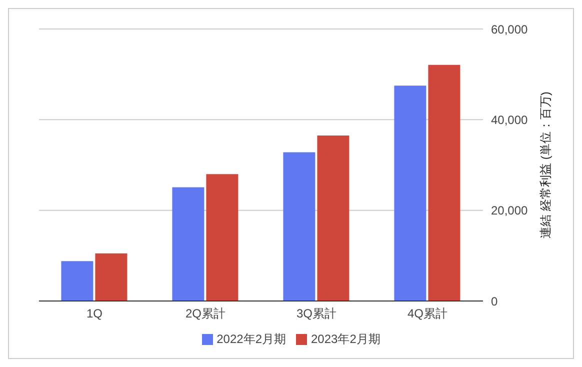 The height and width of the screenshot is (367, 582). What do you see at coordinates (545, 165) in the screenshot?
I see `y-axis-title: 連結 経常利益 (単位：百万)` at bounding box center [545, 165].